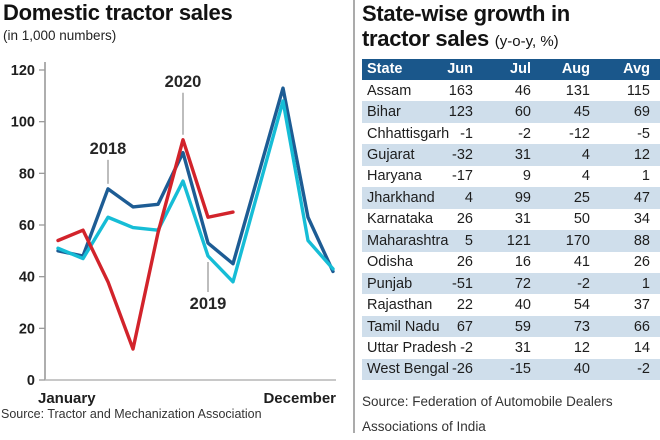 The width and height of the screenshot is (660, 440). Describe the element at coordinates (511, 69) in the screenshot. I see `table-header-row: State Jun Jul Aug Avg` at that location.